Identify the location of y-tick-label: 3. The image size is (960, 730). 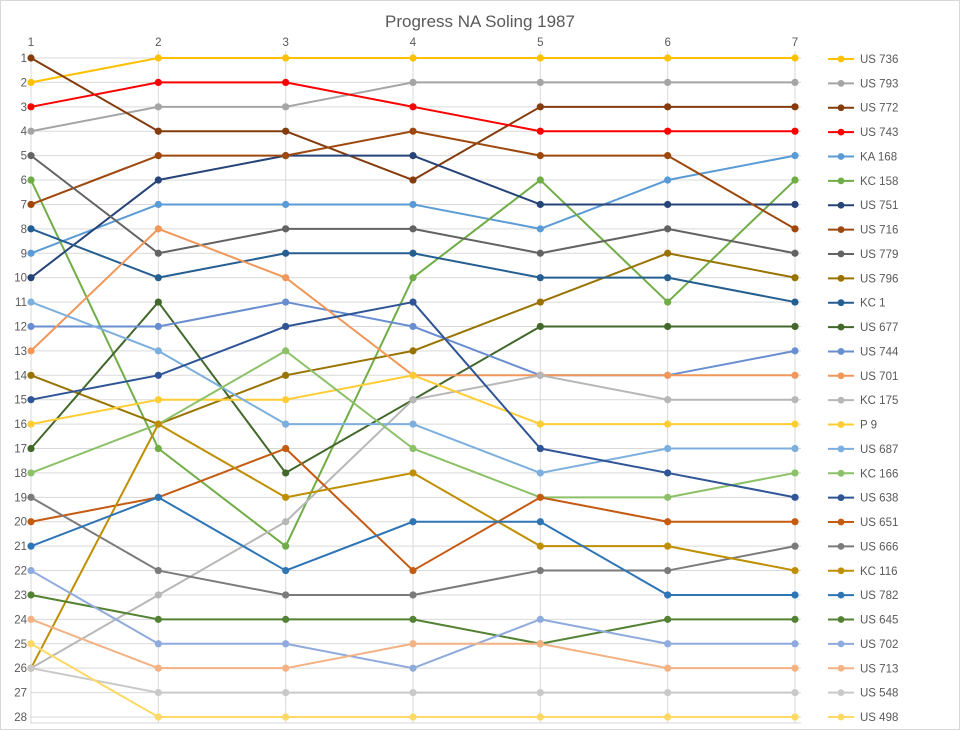
(24, 108).